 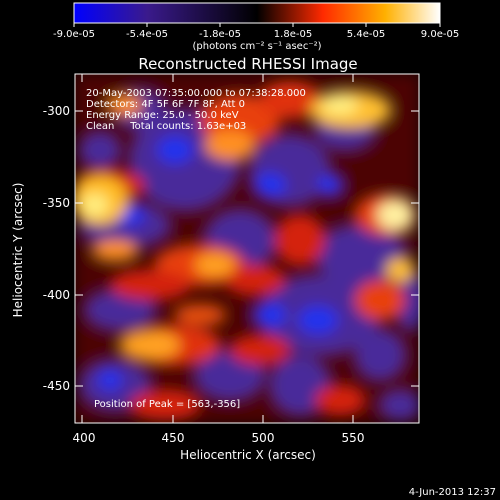 I want to click on colorbar-gradient, so click(x=257, y=13).